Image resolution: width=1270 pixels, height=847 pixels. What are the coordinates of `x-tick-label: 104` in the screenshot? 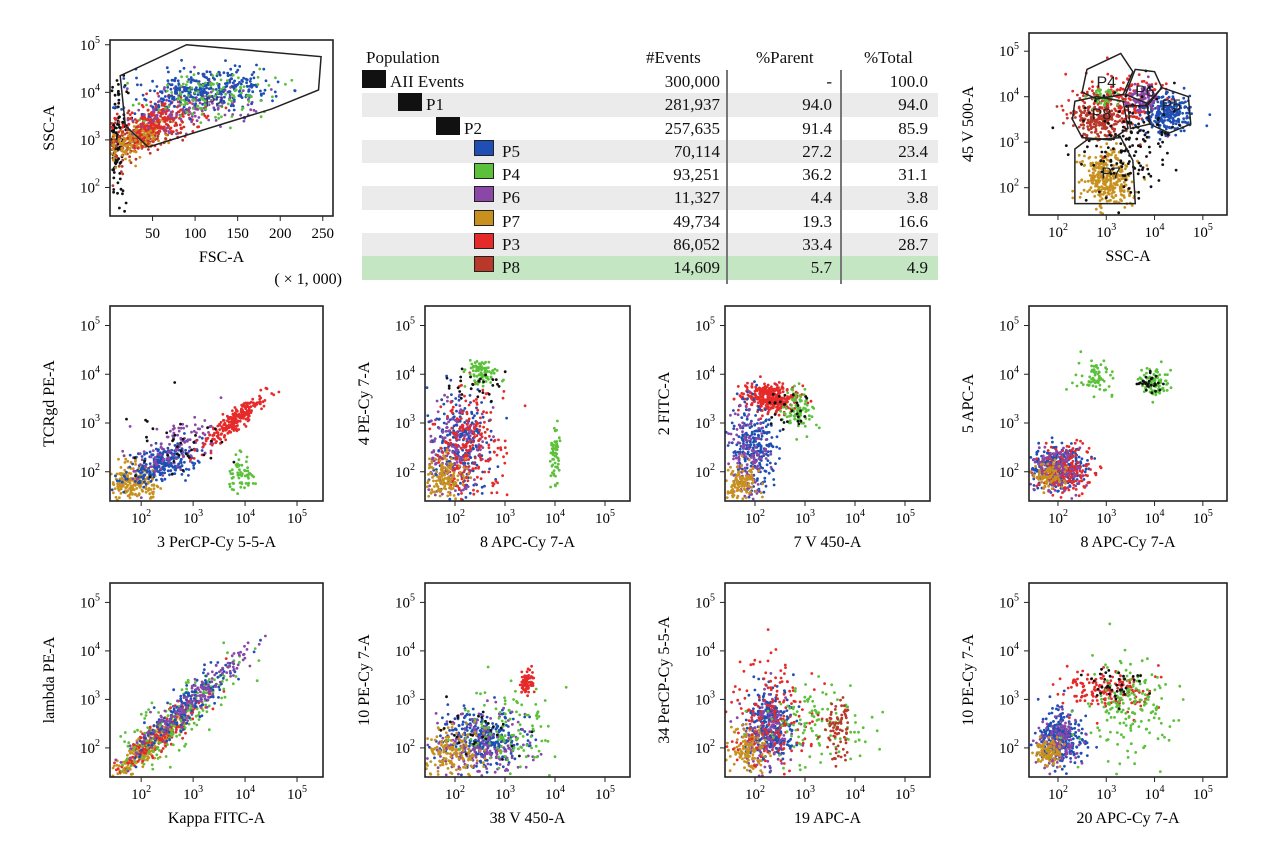 It's located at (555, 517).